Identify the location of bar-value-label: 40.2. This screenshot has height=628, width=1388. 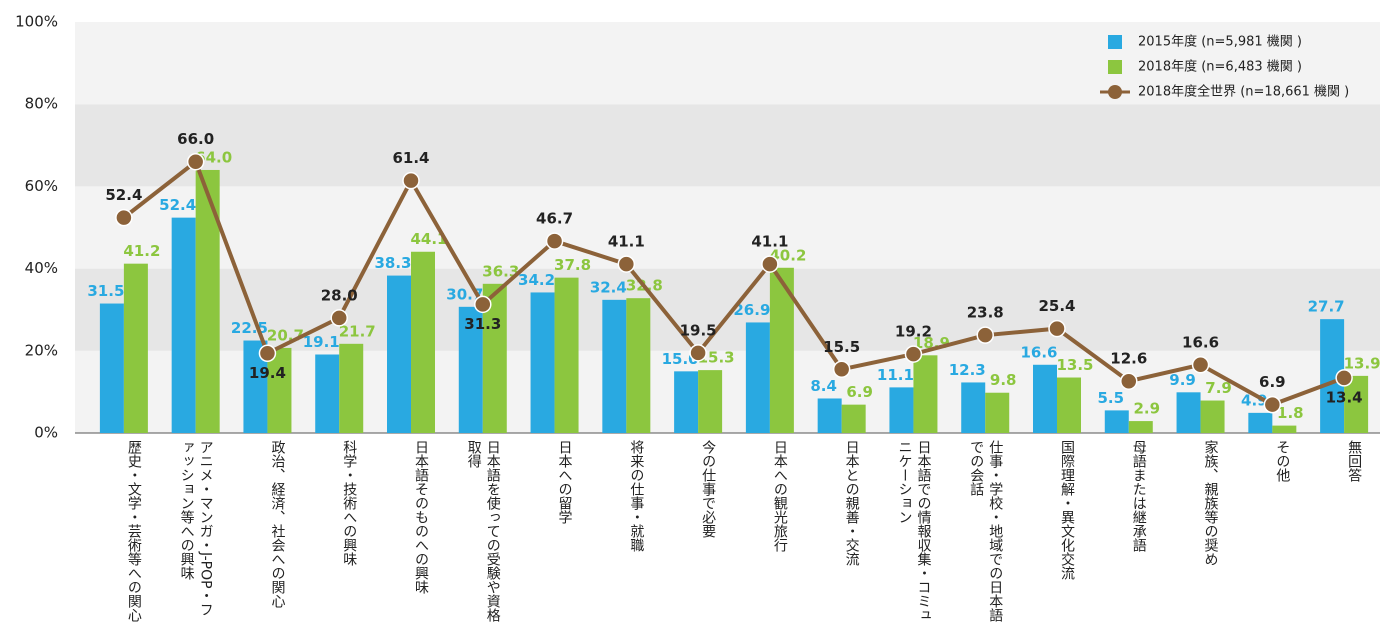
(787, 255).